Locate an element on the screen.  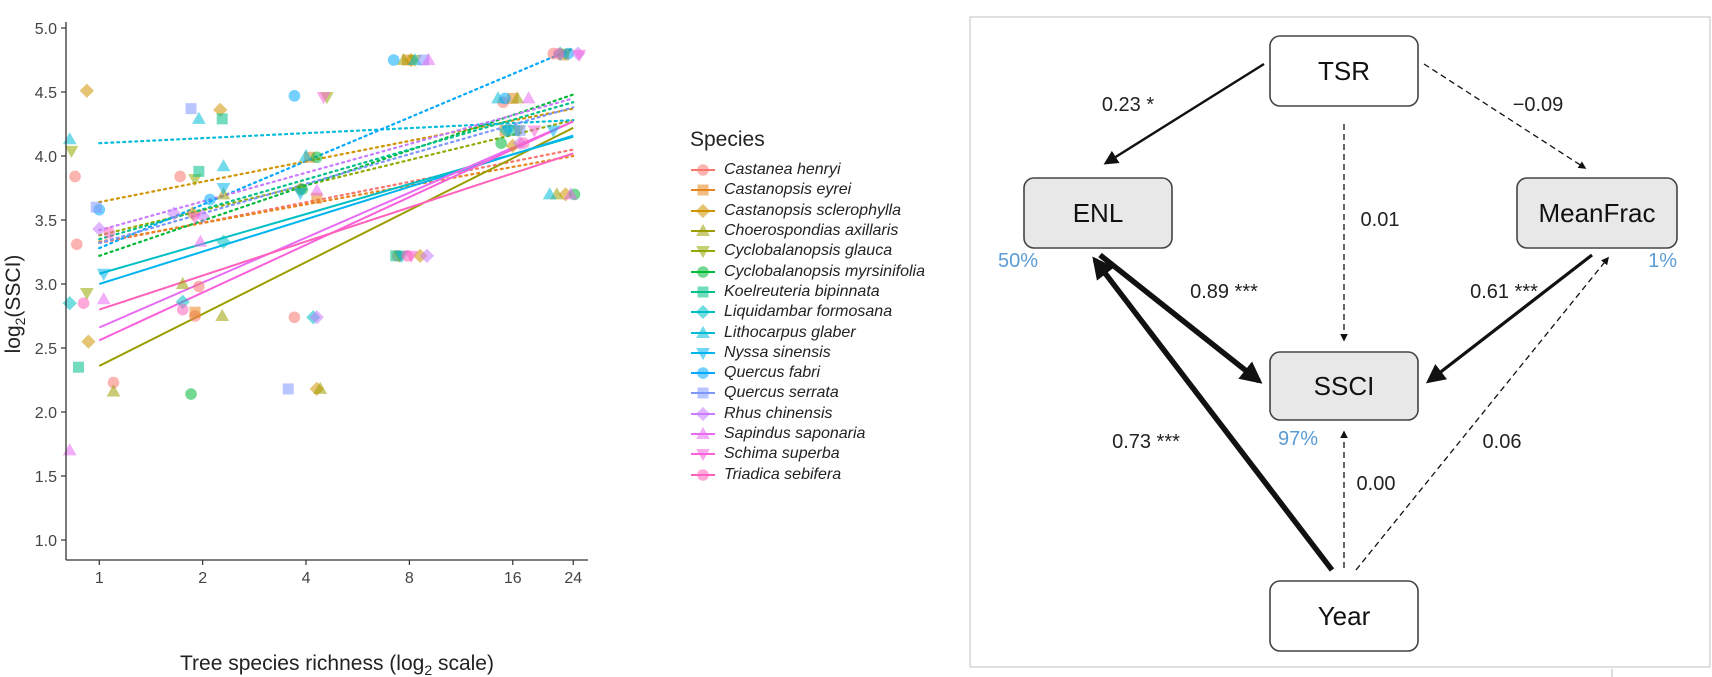
legend-entry: Castanopsis eyrei is located at coordinates (807, 190).